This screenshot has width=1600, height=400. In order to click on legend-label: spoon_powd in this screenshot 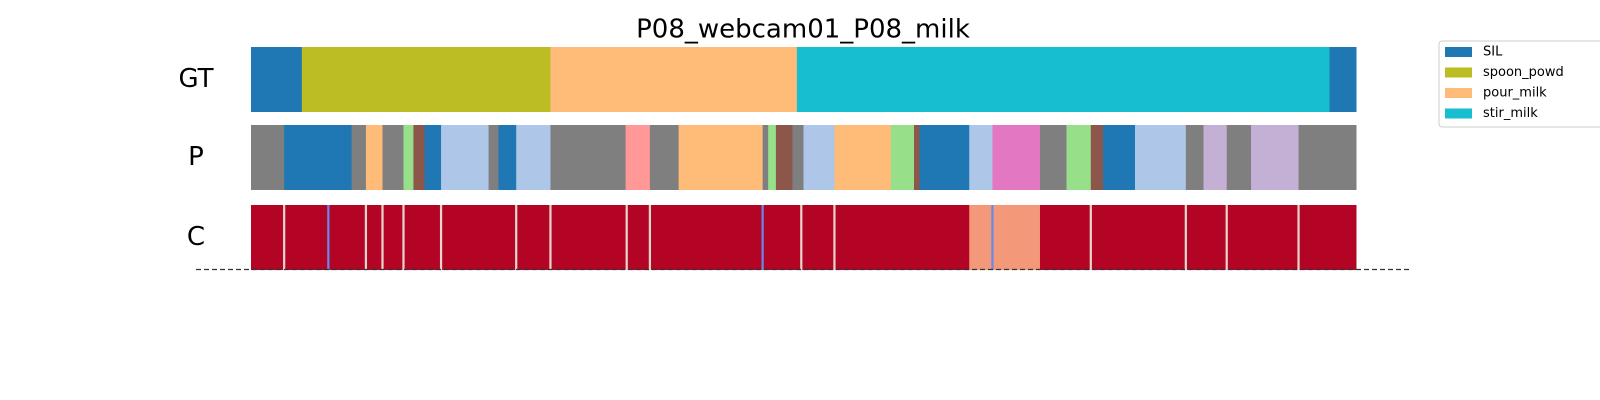, I will do `click(1523, 72)`.